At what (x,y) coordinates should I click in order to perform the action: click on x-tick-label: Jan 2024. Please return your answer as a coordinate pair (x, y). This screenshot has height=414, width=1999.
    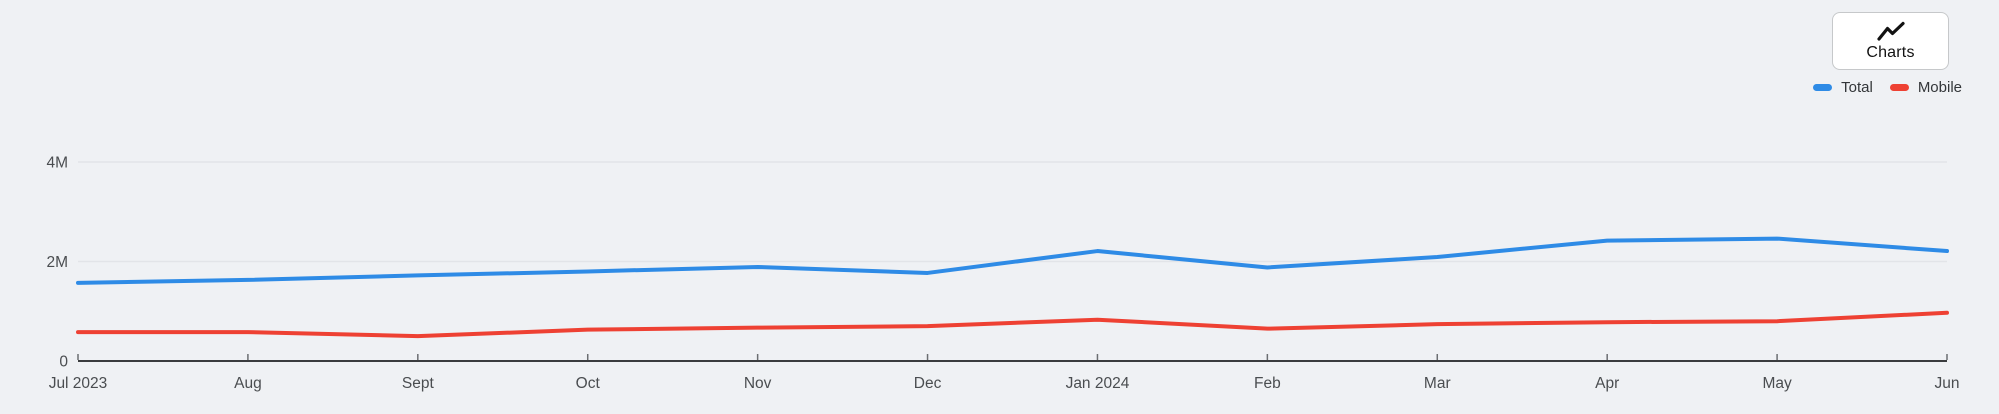
    Looking at the image, I should click on (1098, 383).